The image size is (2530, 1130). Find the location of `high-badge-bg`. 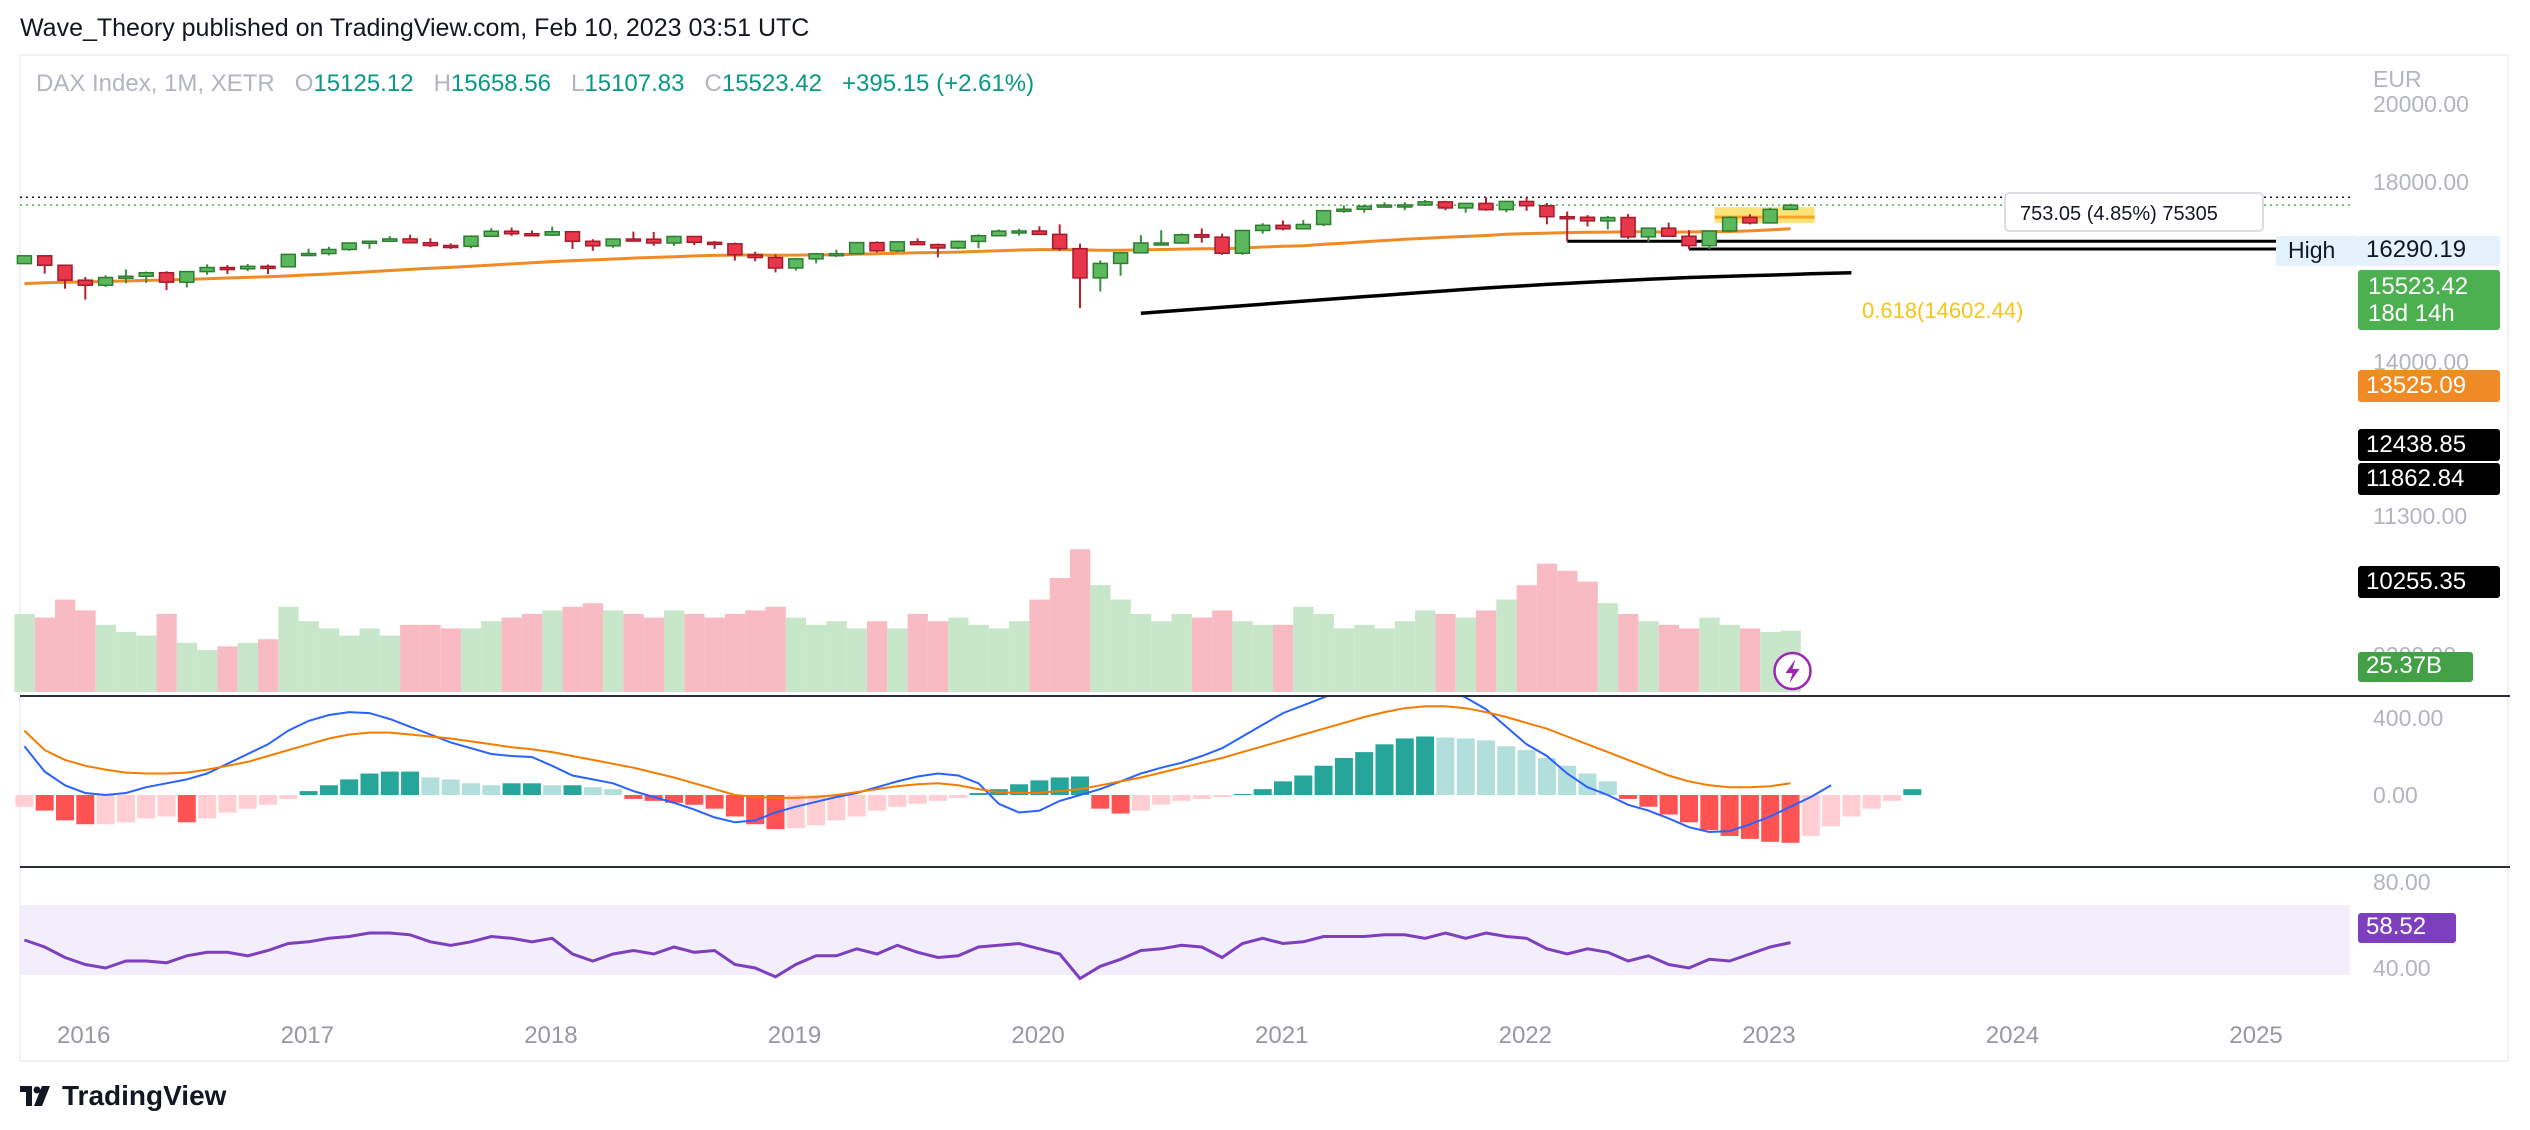

high-badge-bg is located at coordinates (2429, 251).